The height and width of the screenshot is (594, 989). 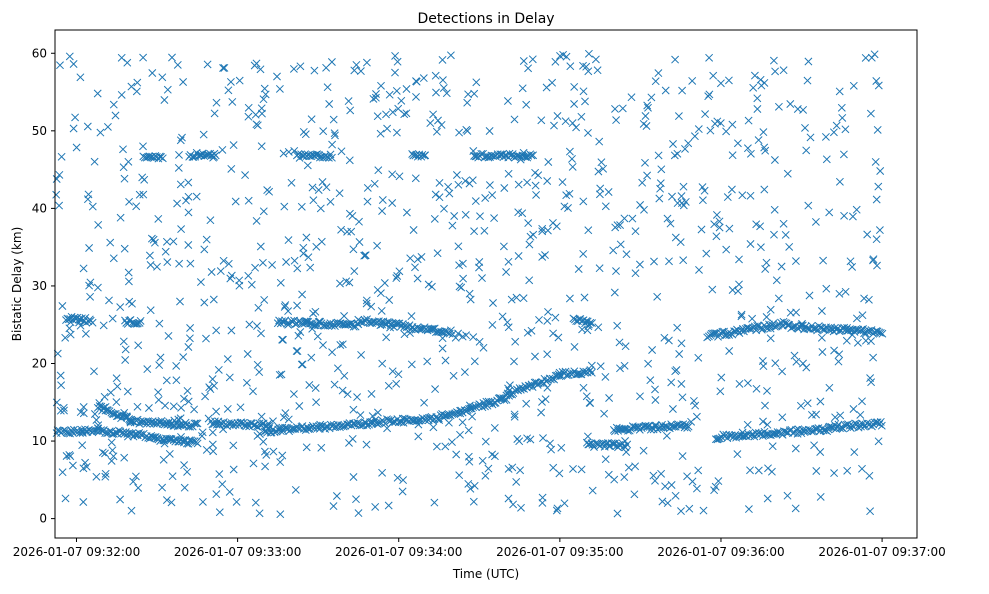 What do you see at coordinates (39, 363) in the screenshot?
I see `y-tick-label: 20` at bounding box center [39, 363].